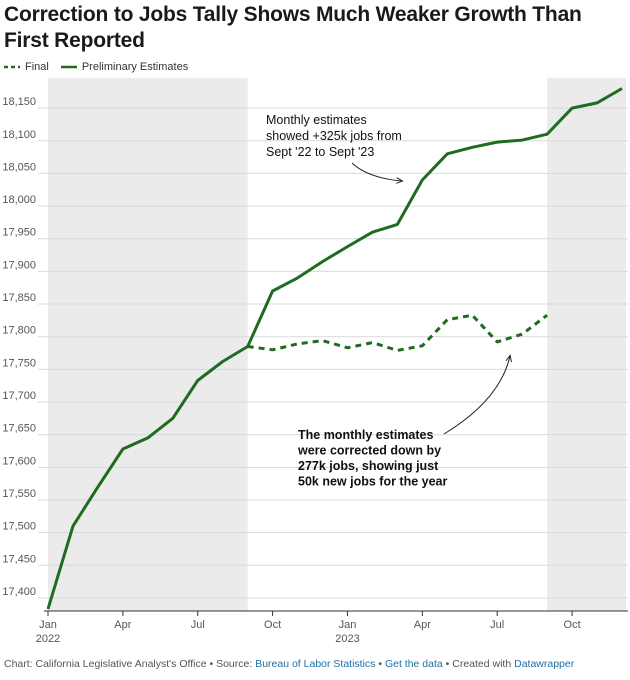 This screenshot has height=680, width=630. I want to click on annotation-preliminary-text: Monthly estimates, so click(316, 120).